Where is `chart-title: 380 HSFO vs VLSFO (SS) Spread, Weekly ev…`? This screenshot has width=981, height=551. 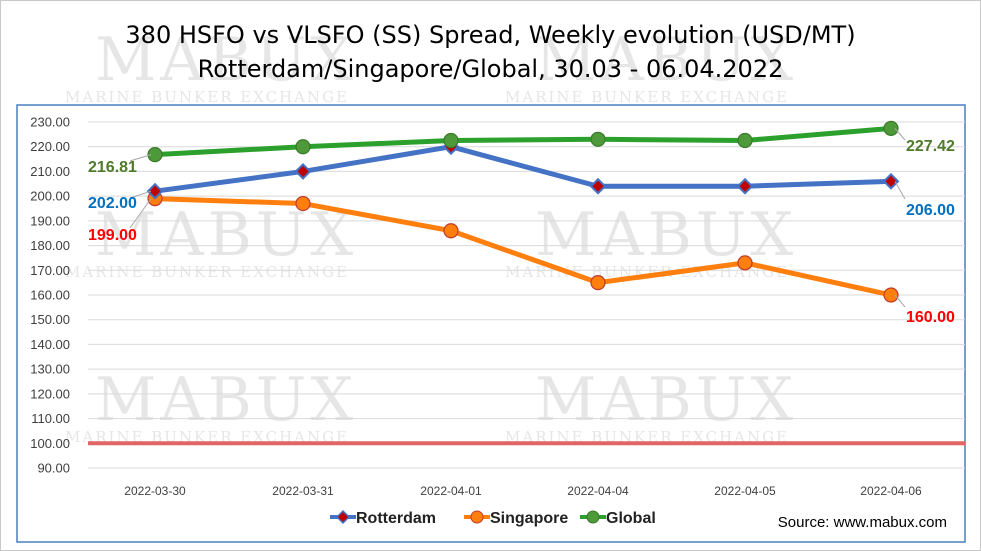
chart-title: 380 HSFO vs VLSFO (SS) Spread, Weekly ev… is located at coordinates (490, 52).